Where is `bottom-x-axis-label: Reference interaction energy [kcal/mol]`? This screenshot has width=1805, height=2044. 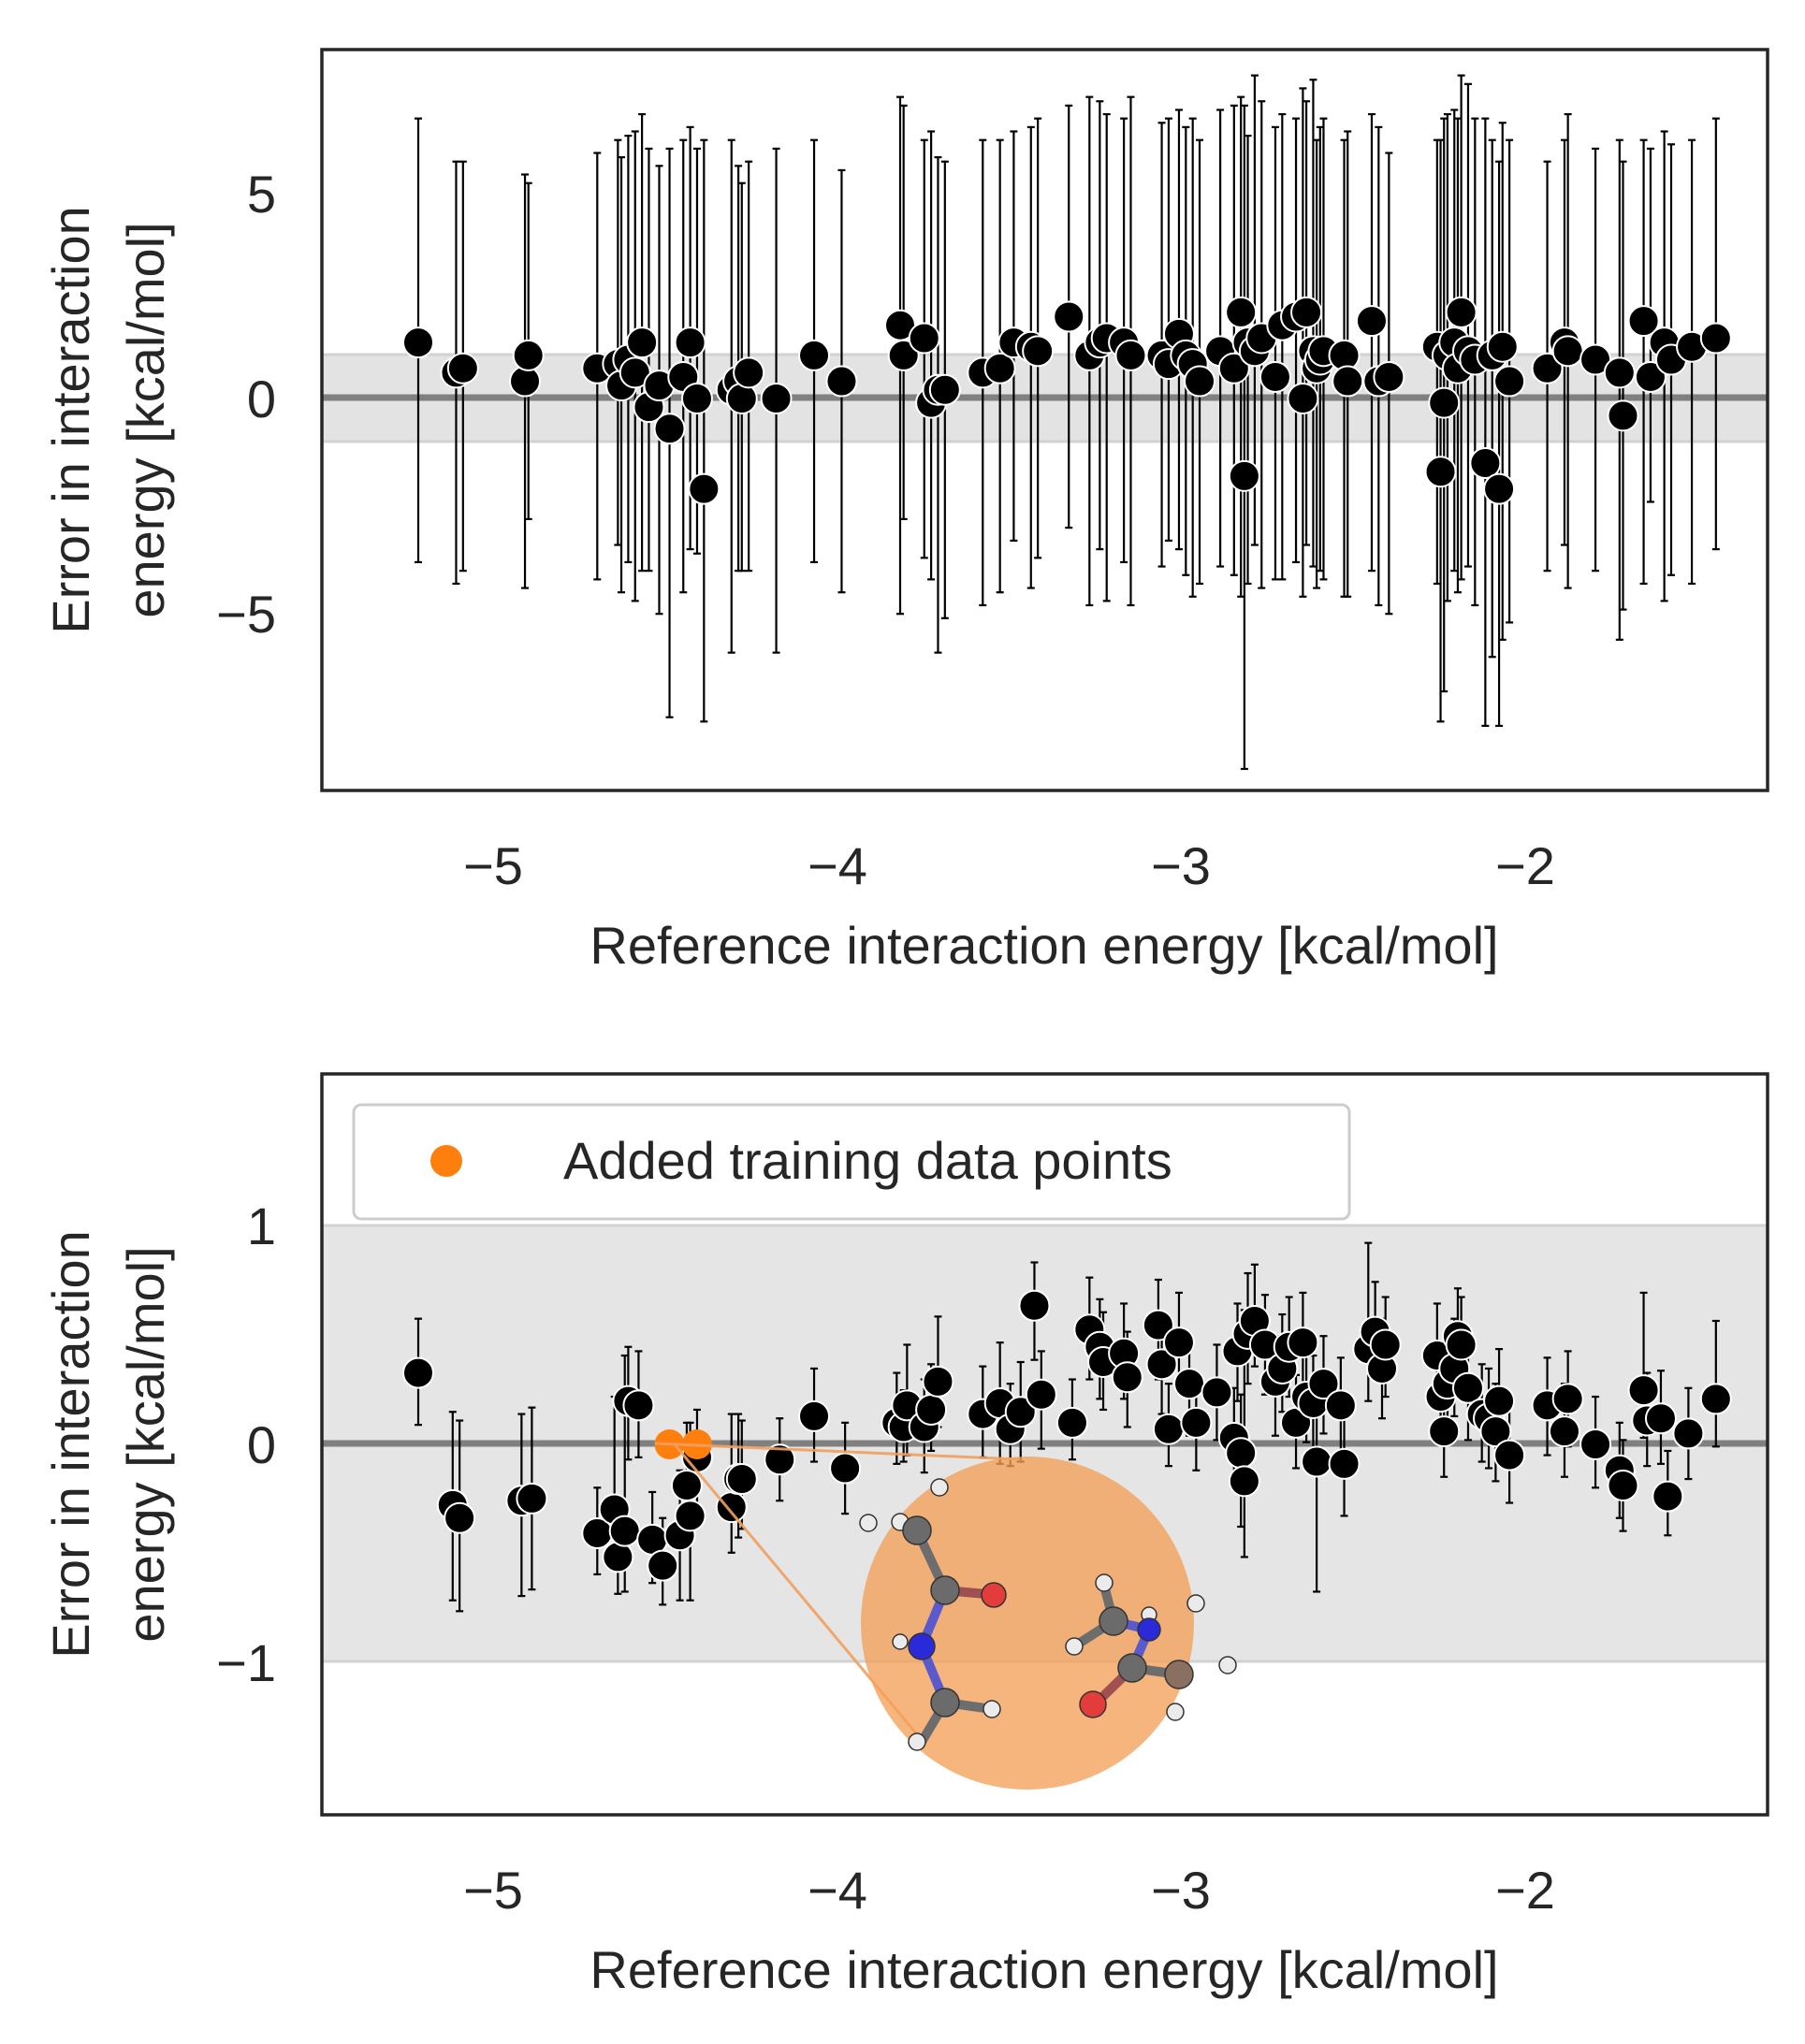 bottom-x-axis-label: Reference interaction energy [kcal/mol] is located at coordinates (1044, 1970).